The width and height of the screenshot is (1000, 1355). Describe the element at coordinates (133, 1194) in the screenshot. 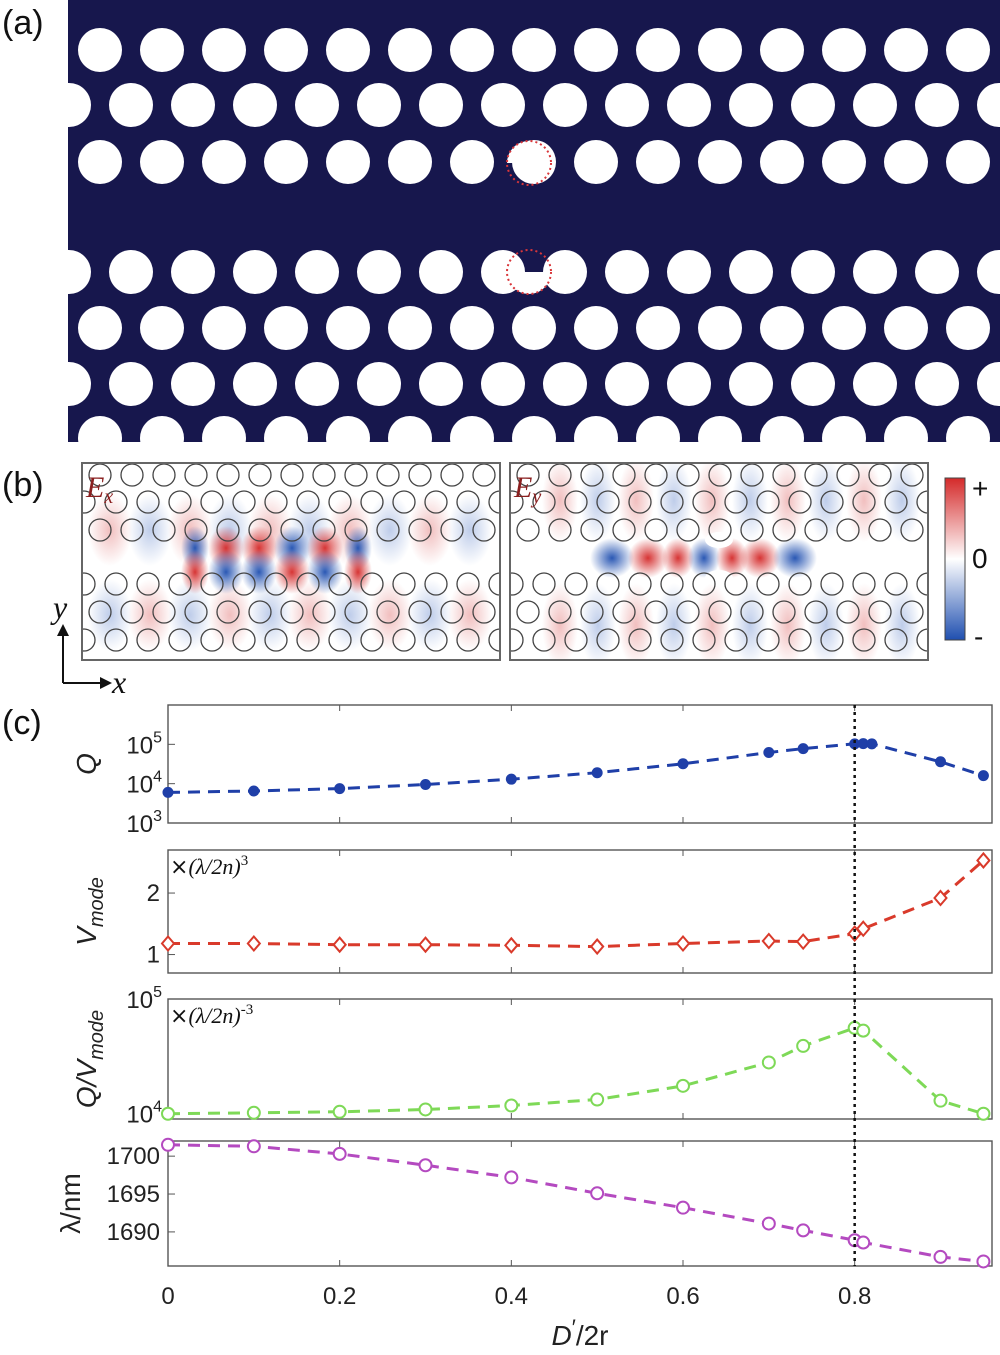

I see `y-tick-label: 1695` at that location.